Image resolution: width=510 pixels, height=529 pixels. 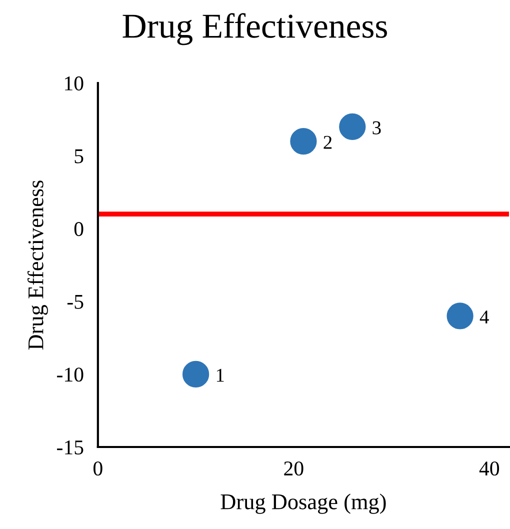 What do you see at coordinates (489, 468) in the screenshot?
I see `x-tick-label: 40` at bounding box center [489, 468].